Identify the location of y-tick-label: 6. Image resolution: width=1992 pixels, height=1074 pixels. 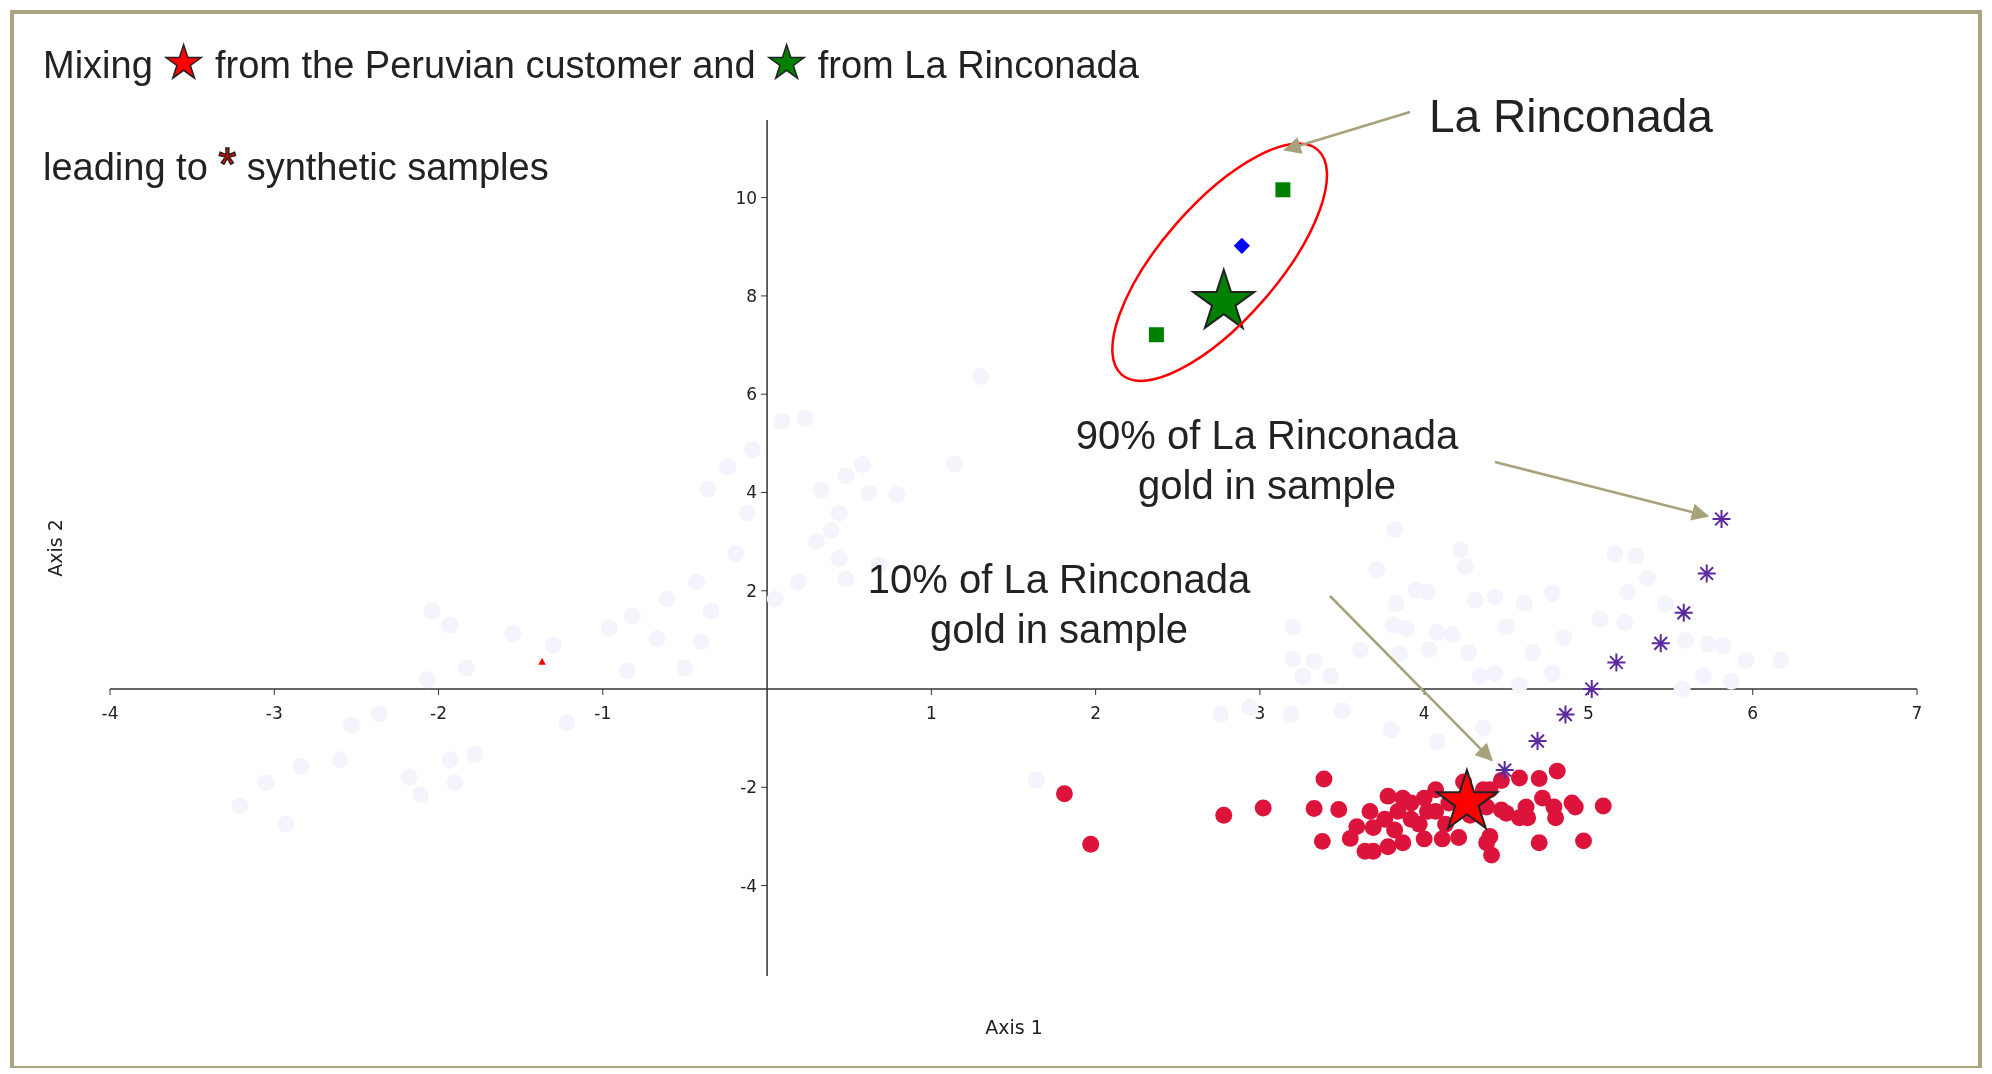
(752, 394).